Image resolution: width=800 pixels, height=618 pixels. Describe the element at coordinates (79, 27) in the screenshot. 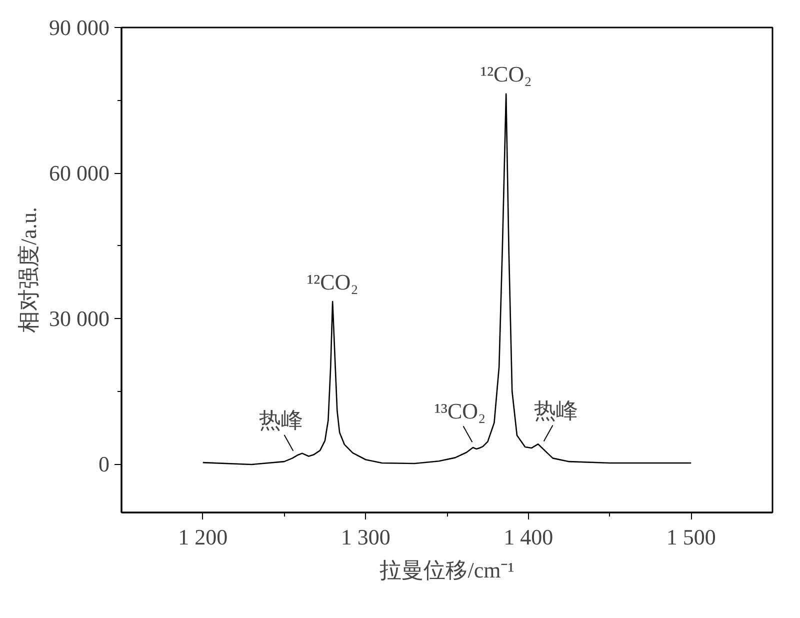

I see `y-tick-label: 90 000` at that location.